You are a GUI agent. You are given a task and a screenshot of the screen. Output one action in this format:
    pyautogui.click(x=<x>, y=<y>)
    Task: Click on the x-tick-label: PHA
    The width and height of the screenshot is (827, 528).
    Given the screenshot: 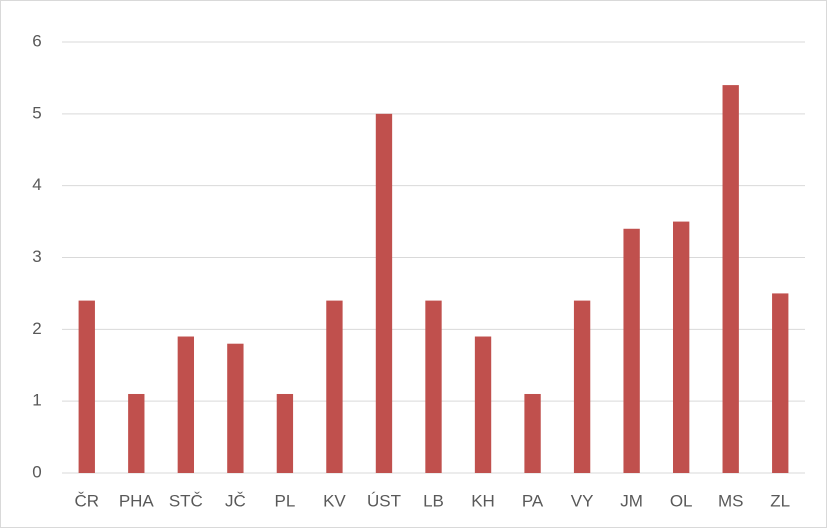 What is the action you would take?
    pyautogui.click(x=137, y=500)
    